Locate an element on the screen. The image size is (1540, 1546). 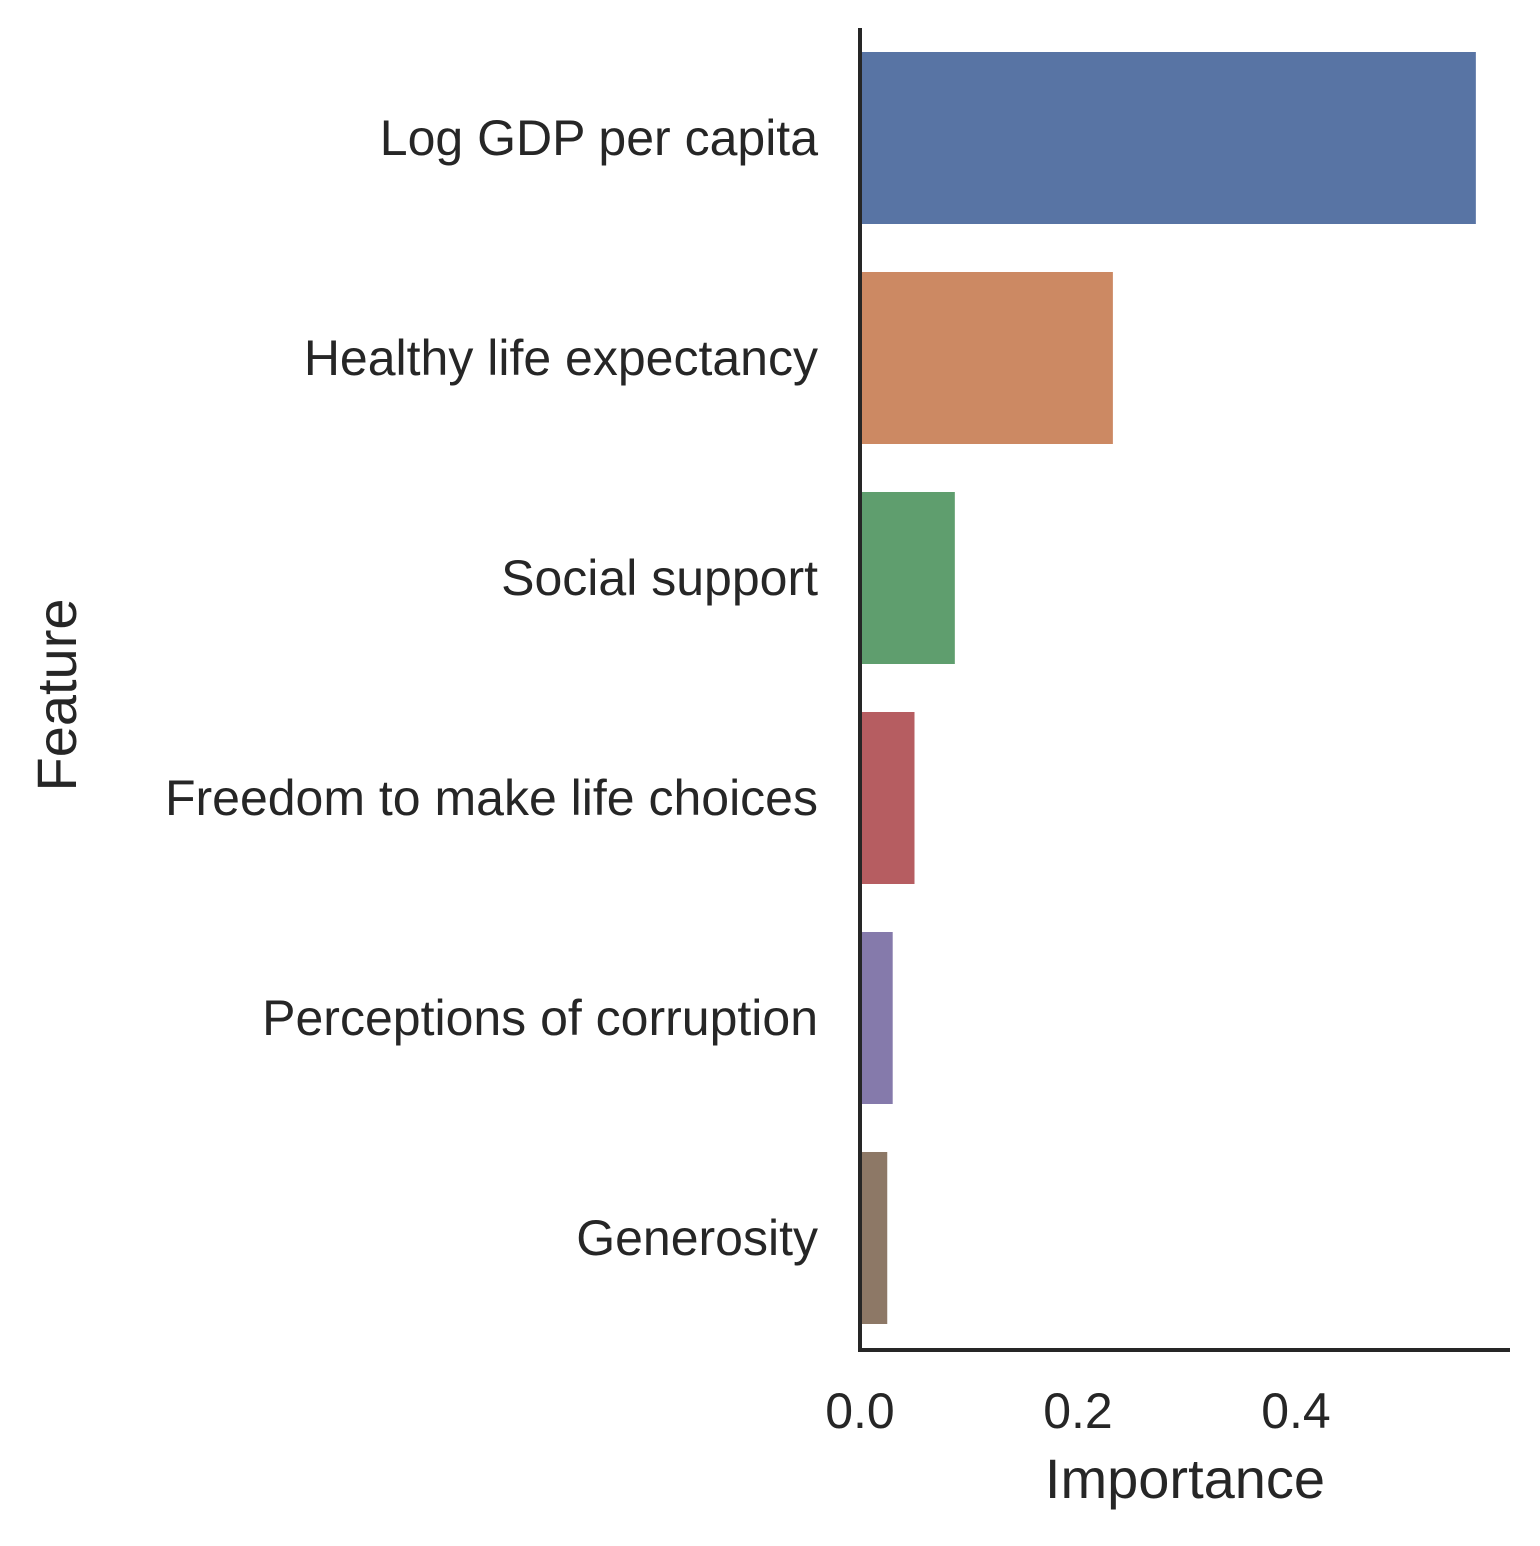
x-ticks: 0.0 0.2 0.4 is located at coordinates (1078, 1411).